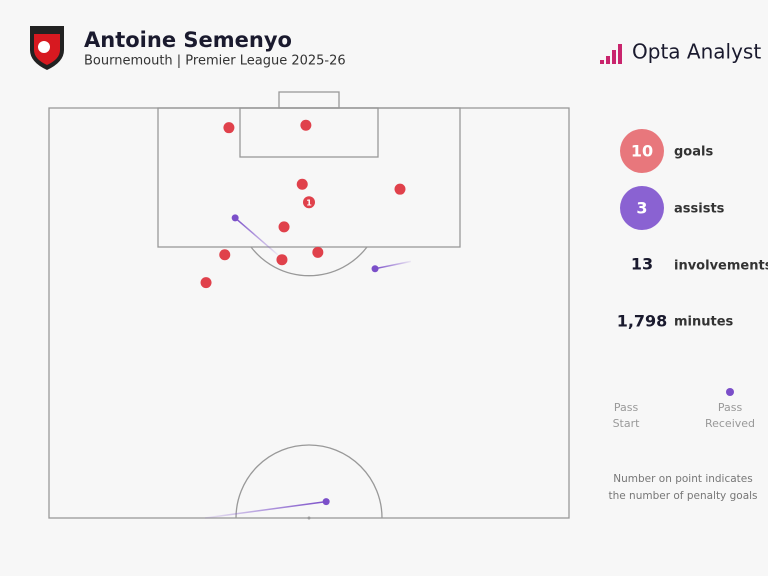 Image resolution: width=768 pixels, height=576 pixels. What do you see at coordinates (642, 321) in the screenshot?
I see `stat-value: 1,798` at bounding box center [642, 321].